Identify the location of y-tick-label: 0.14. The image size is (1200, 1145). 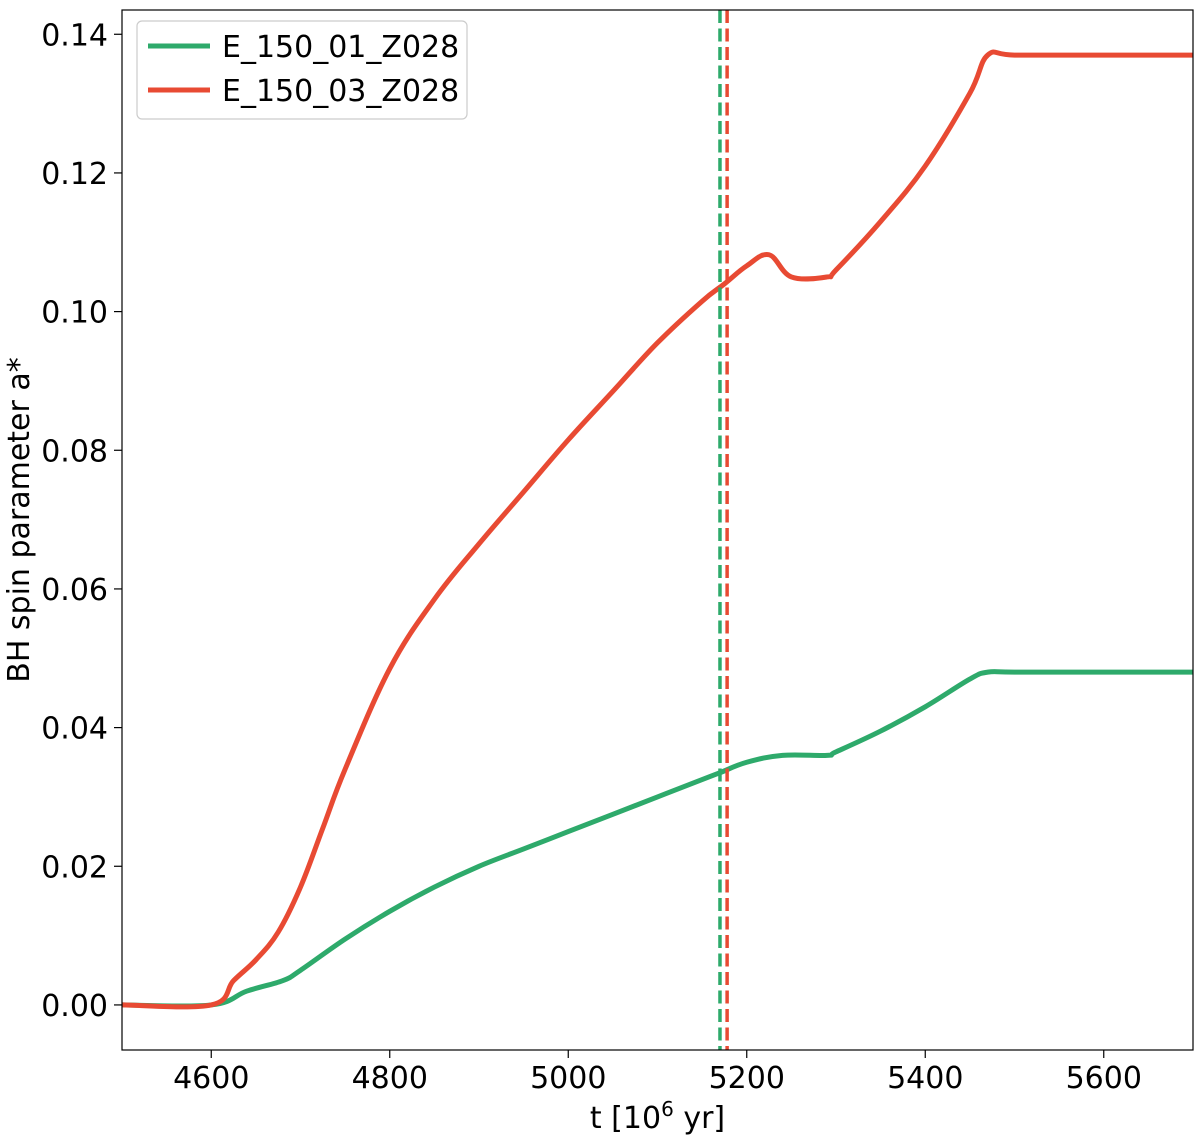
(74, 35).